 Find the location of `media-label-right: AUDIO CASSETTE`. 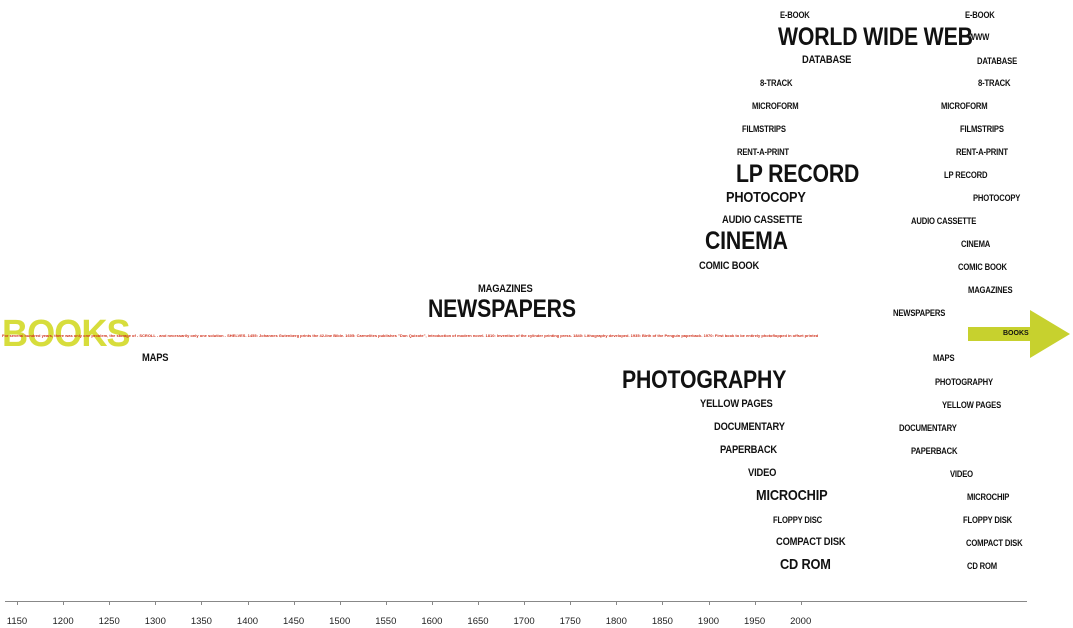

media-label-right: AUDIO CASSETTE is located at coordinates (944, 221).